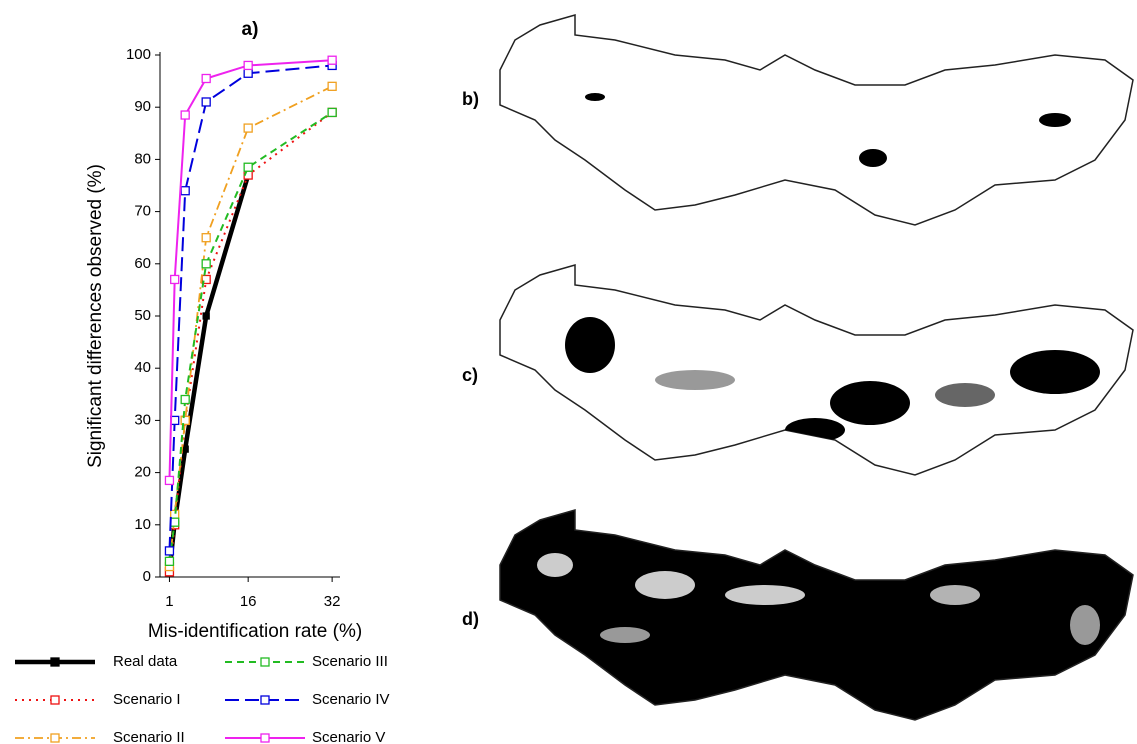 This screenshot has width=1137, height=744. I want to click on y-tick-label: 90, so click(142, 106).